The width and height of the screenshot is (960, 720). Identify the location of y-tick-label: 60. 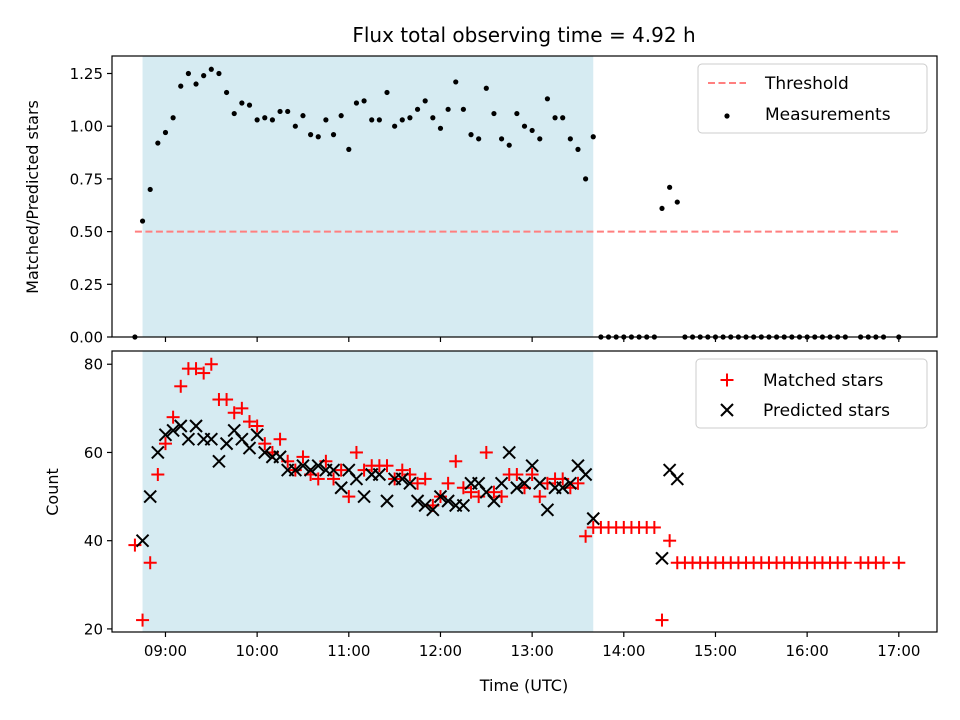
(93, 453).